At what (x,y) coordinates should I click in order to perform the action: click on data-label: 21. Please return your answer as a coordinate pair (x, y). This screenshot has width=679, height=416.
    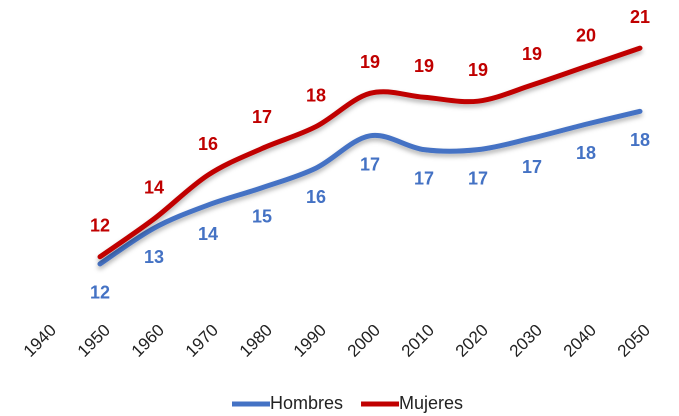
    Looking at the image, I should click on (640, 17).